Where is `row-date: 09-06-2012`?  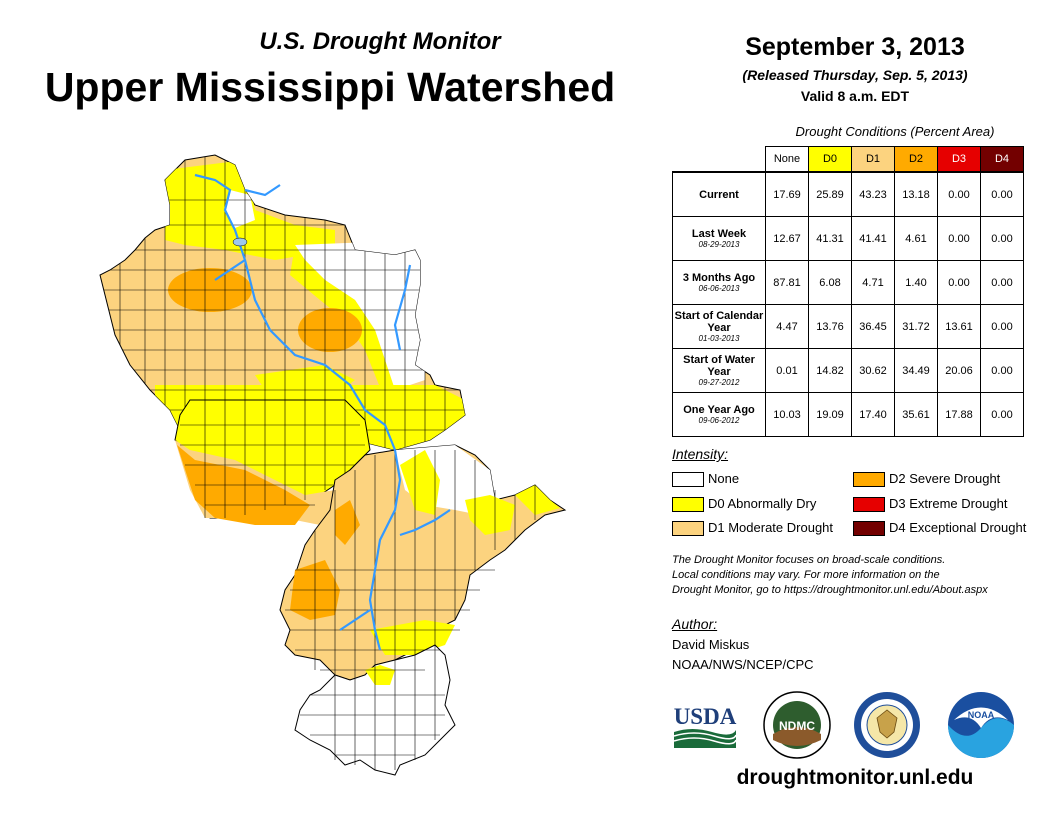 row-date: 09-06-2012 is located at coordinates (719, 420).